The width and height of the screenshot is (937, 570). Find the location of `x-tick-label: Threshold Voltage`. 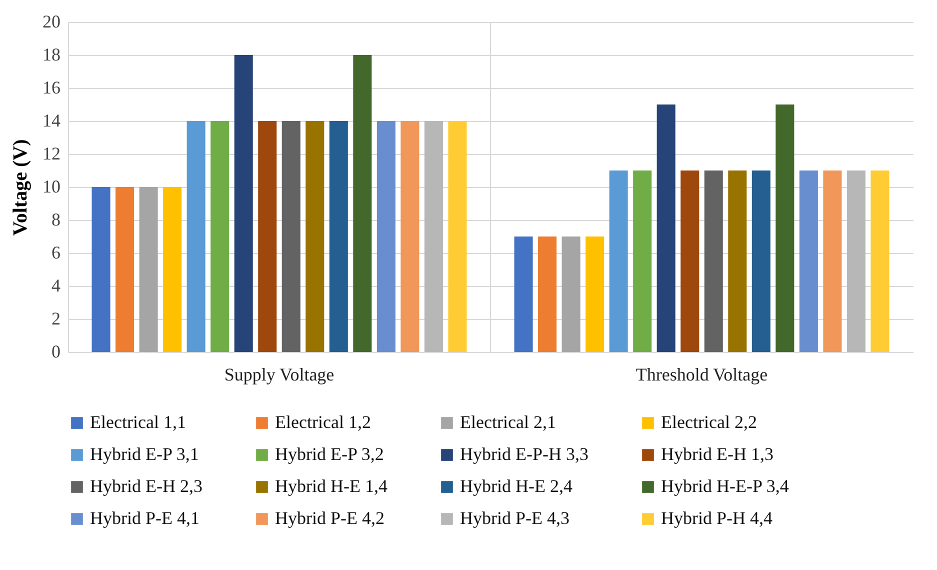

x-tick-label: Threshold Voltage is located at coordinates (702, 374).